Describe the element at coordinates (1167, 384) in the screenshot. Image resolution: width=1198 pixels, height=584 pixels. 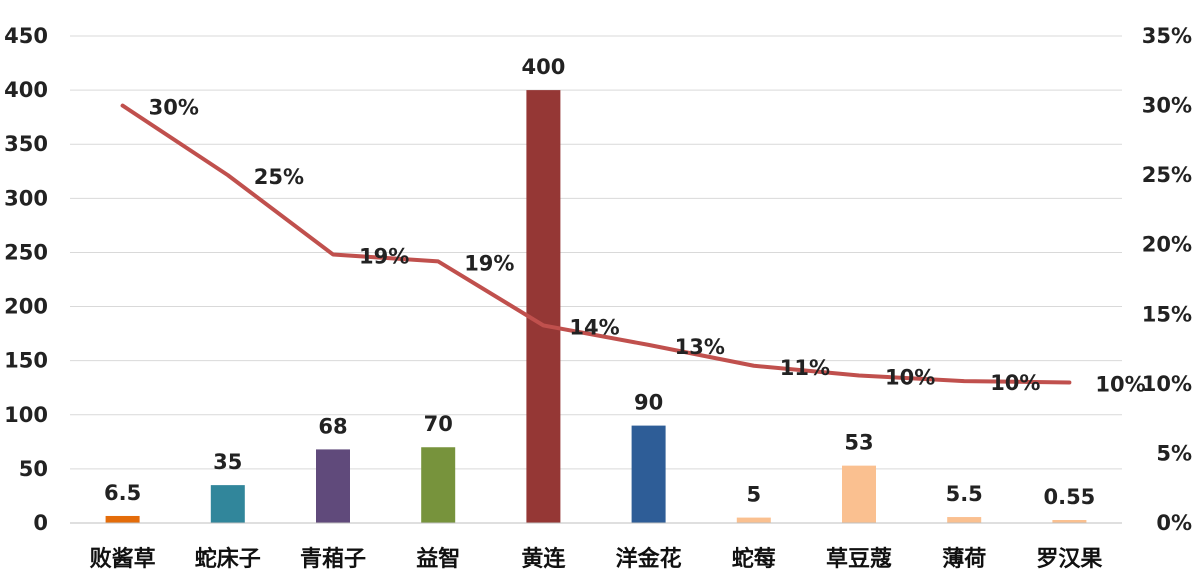
I see `right-axis-tick-label: 10%` at that location.